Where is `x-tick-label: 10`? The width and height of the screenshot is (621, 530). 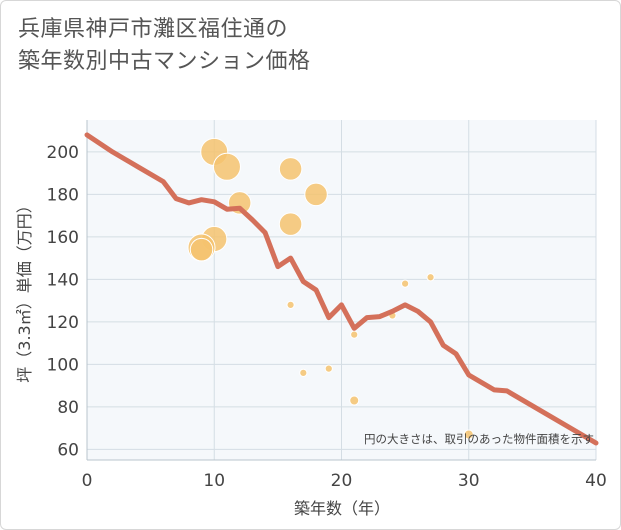 x-tick-label: 10 is located at coordinates (214, 481).